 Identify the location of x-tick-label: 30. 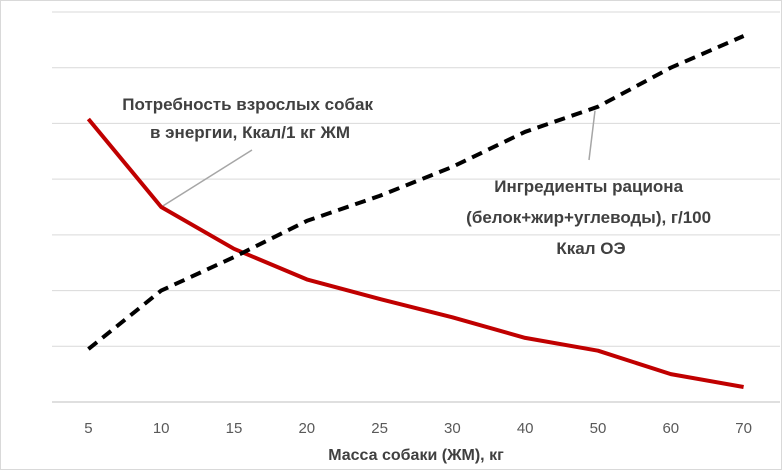
(452, 428).